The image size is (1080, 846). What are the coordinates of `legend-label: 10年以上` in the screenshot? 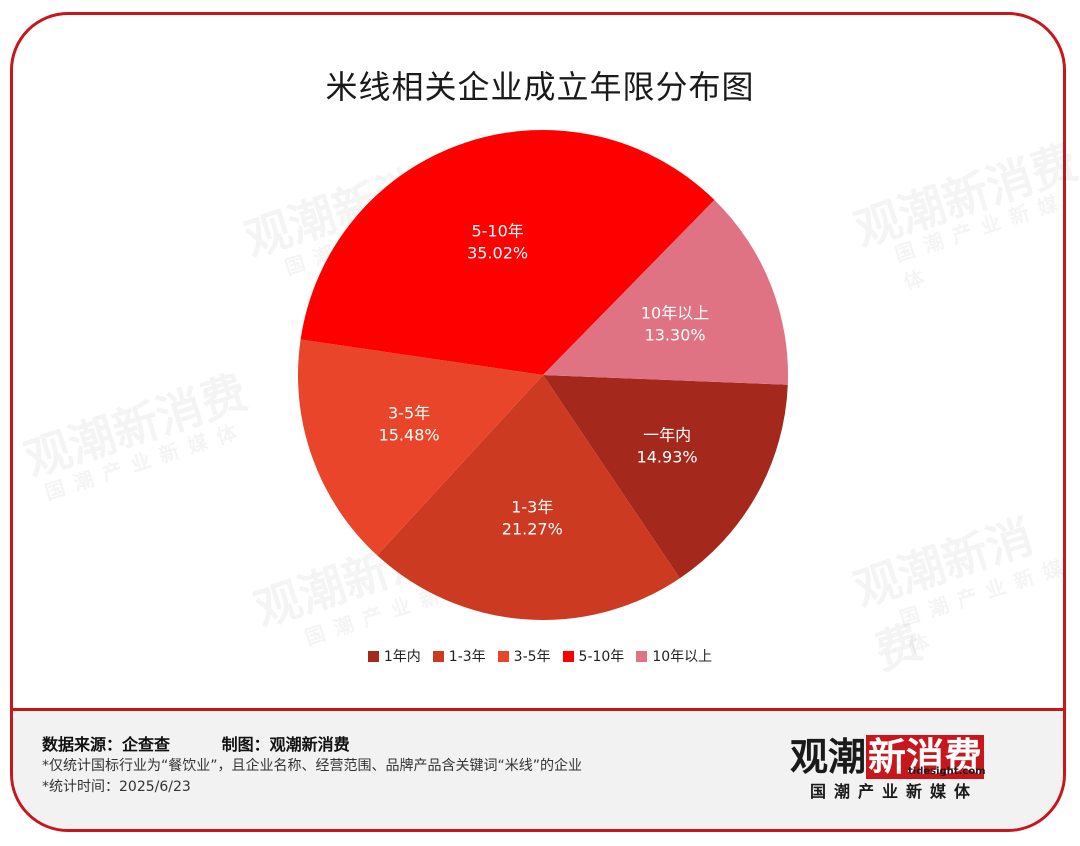 It's located at (682, 657).